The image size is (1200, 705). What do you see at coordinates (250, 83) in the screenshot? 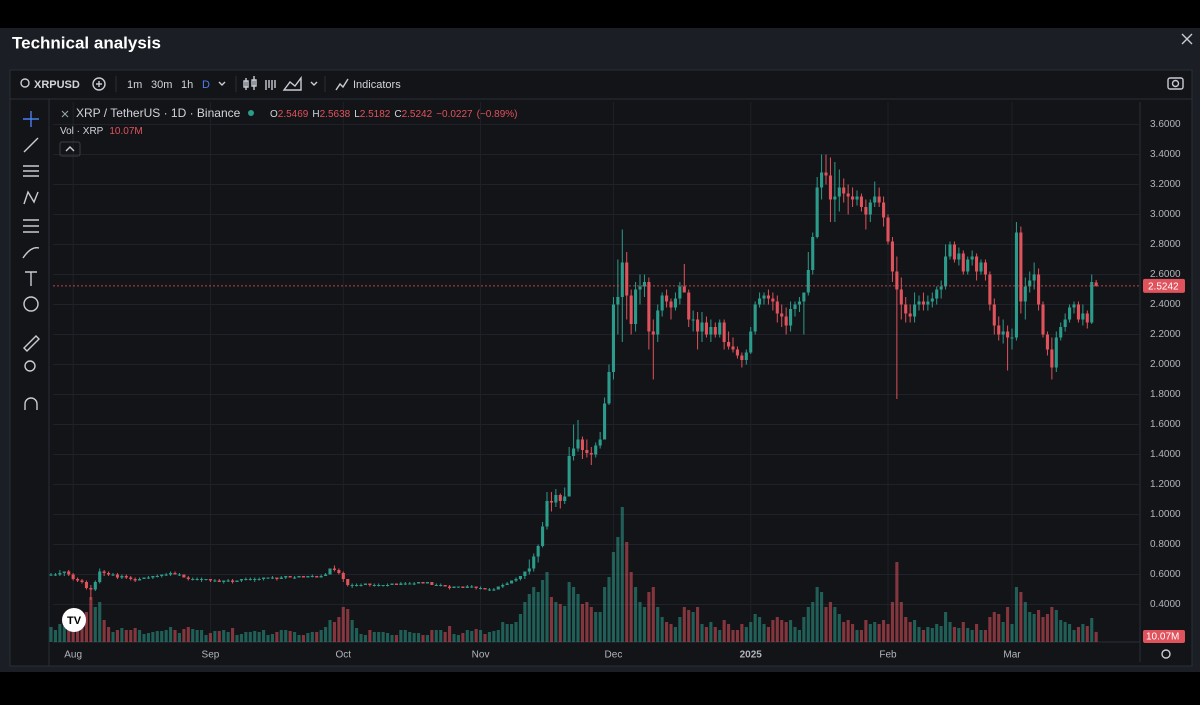
I see `candles-icon` at bounding box center [250, 83].